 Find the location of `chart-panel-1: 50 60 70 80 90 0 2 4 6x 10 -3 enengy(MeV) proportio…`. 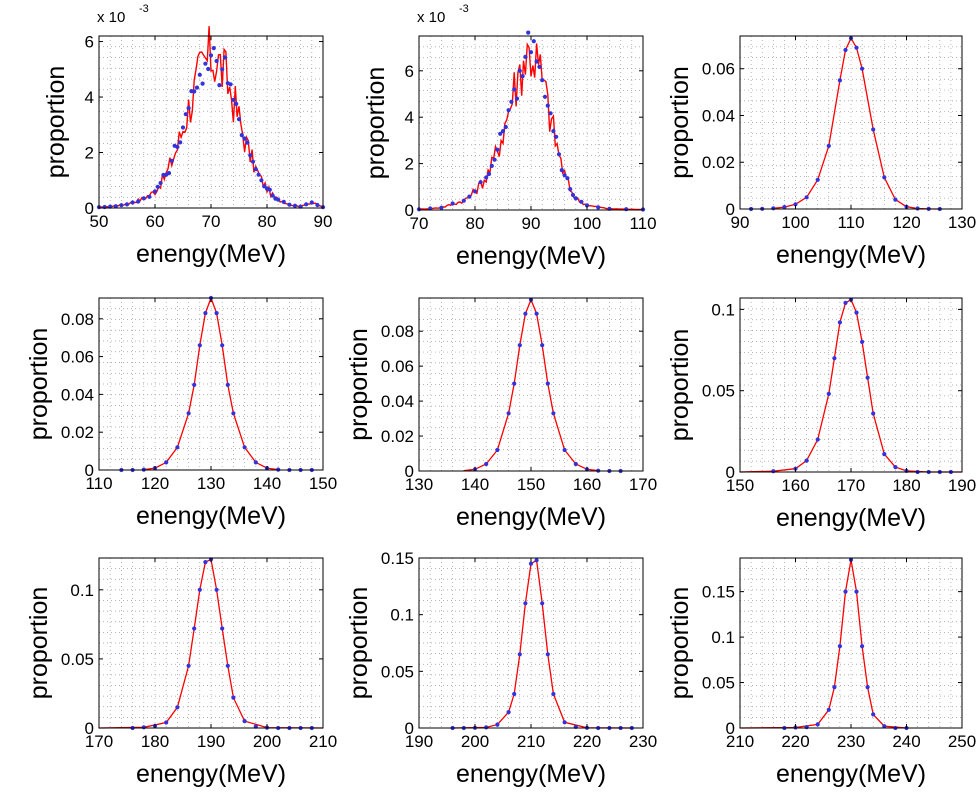

chart-panel-1: 50 60 70 80 90 0 2 4 6x 10 -3 enengy(MeV) proportio… is located at coordinates (187, 135).